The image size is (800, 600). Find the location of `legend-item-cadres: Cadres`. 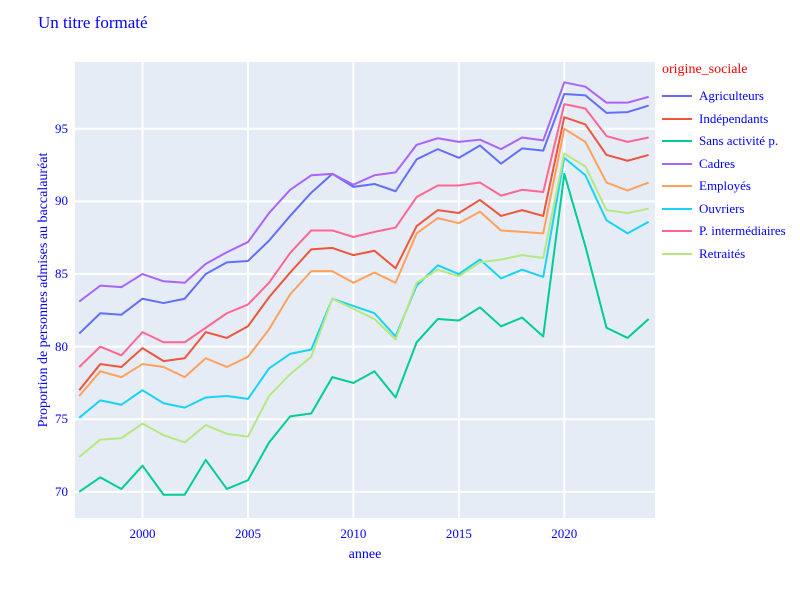

legend-item-cadres: Cadres is located at coordinates (729, 164).